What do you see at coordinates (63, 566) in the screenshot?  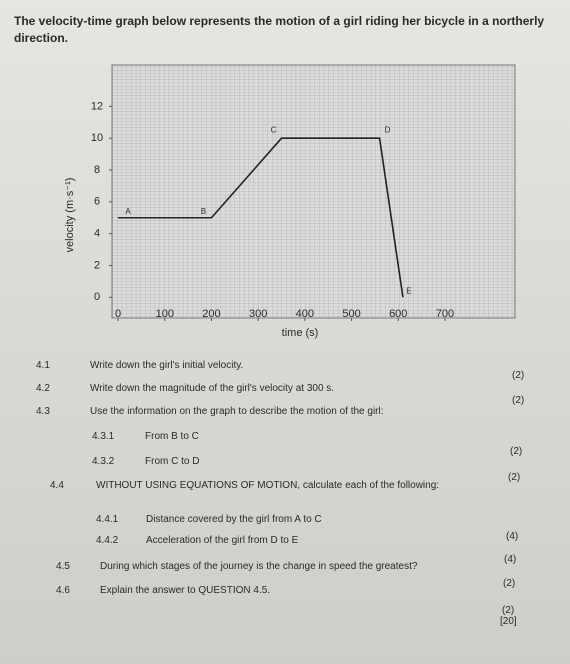 I see `question-number: 4.5` at bounding box center [63, 566].